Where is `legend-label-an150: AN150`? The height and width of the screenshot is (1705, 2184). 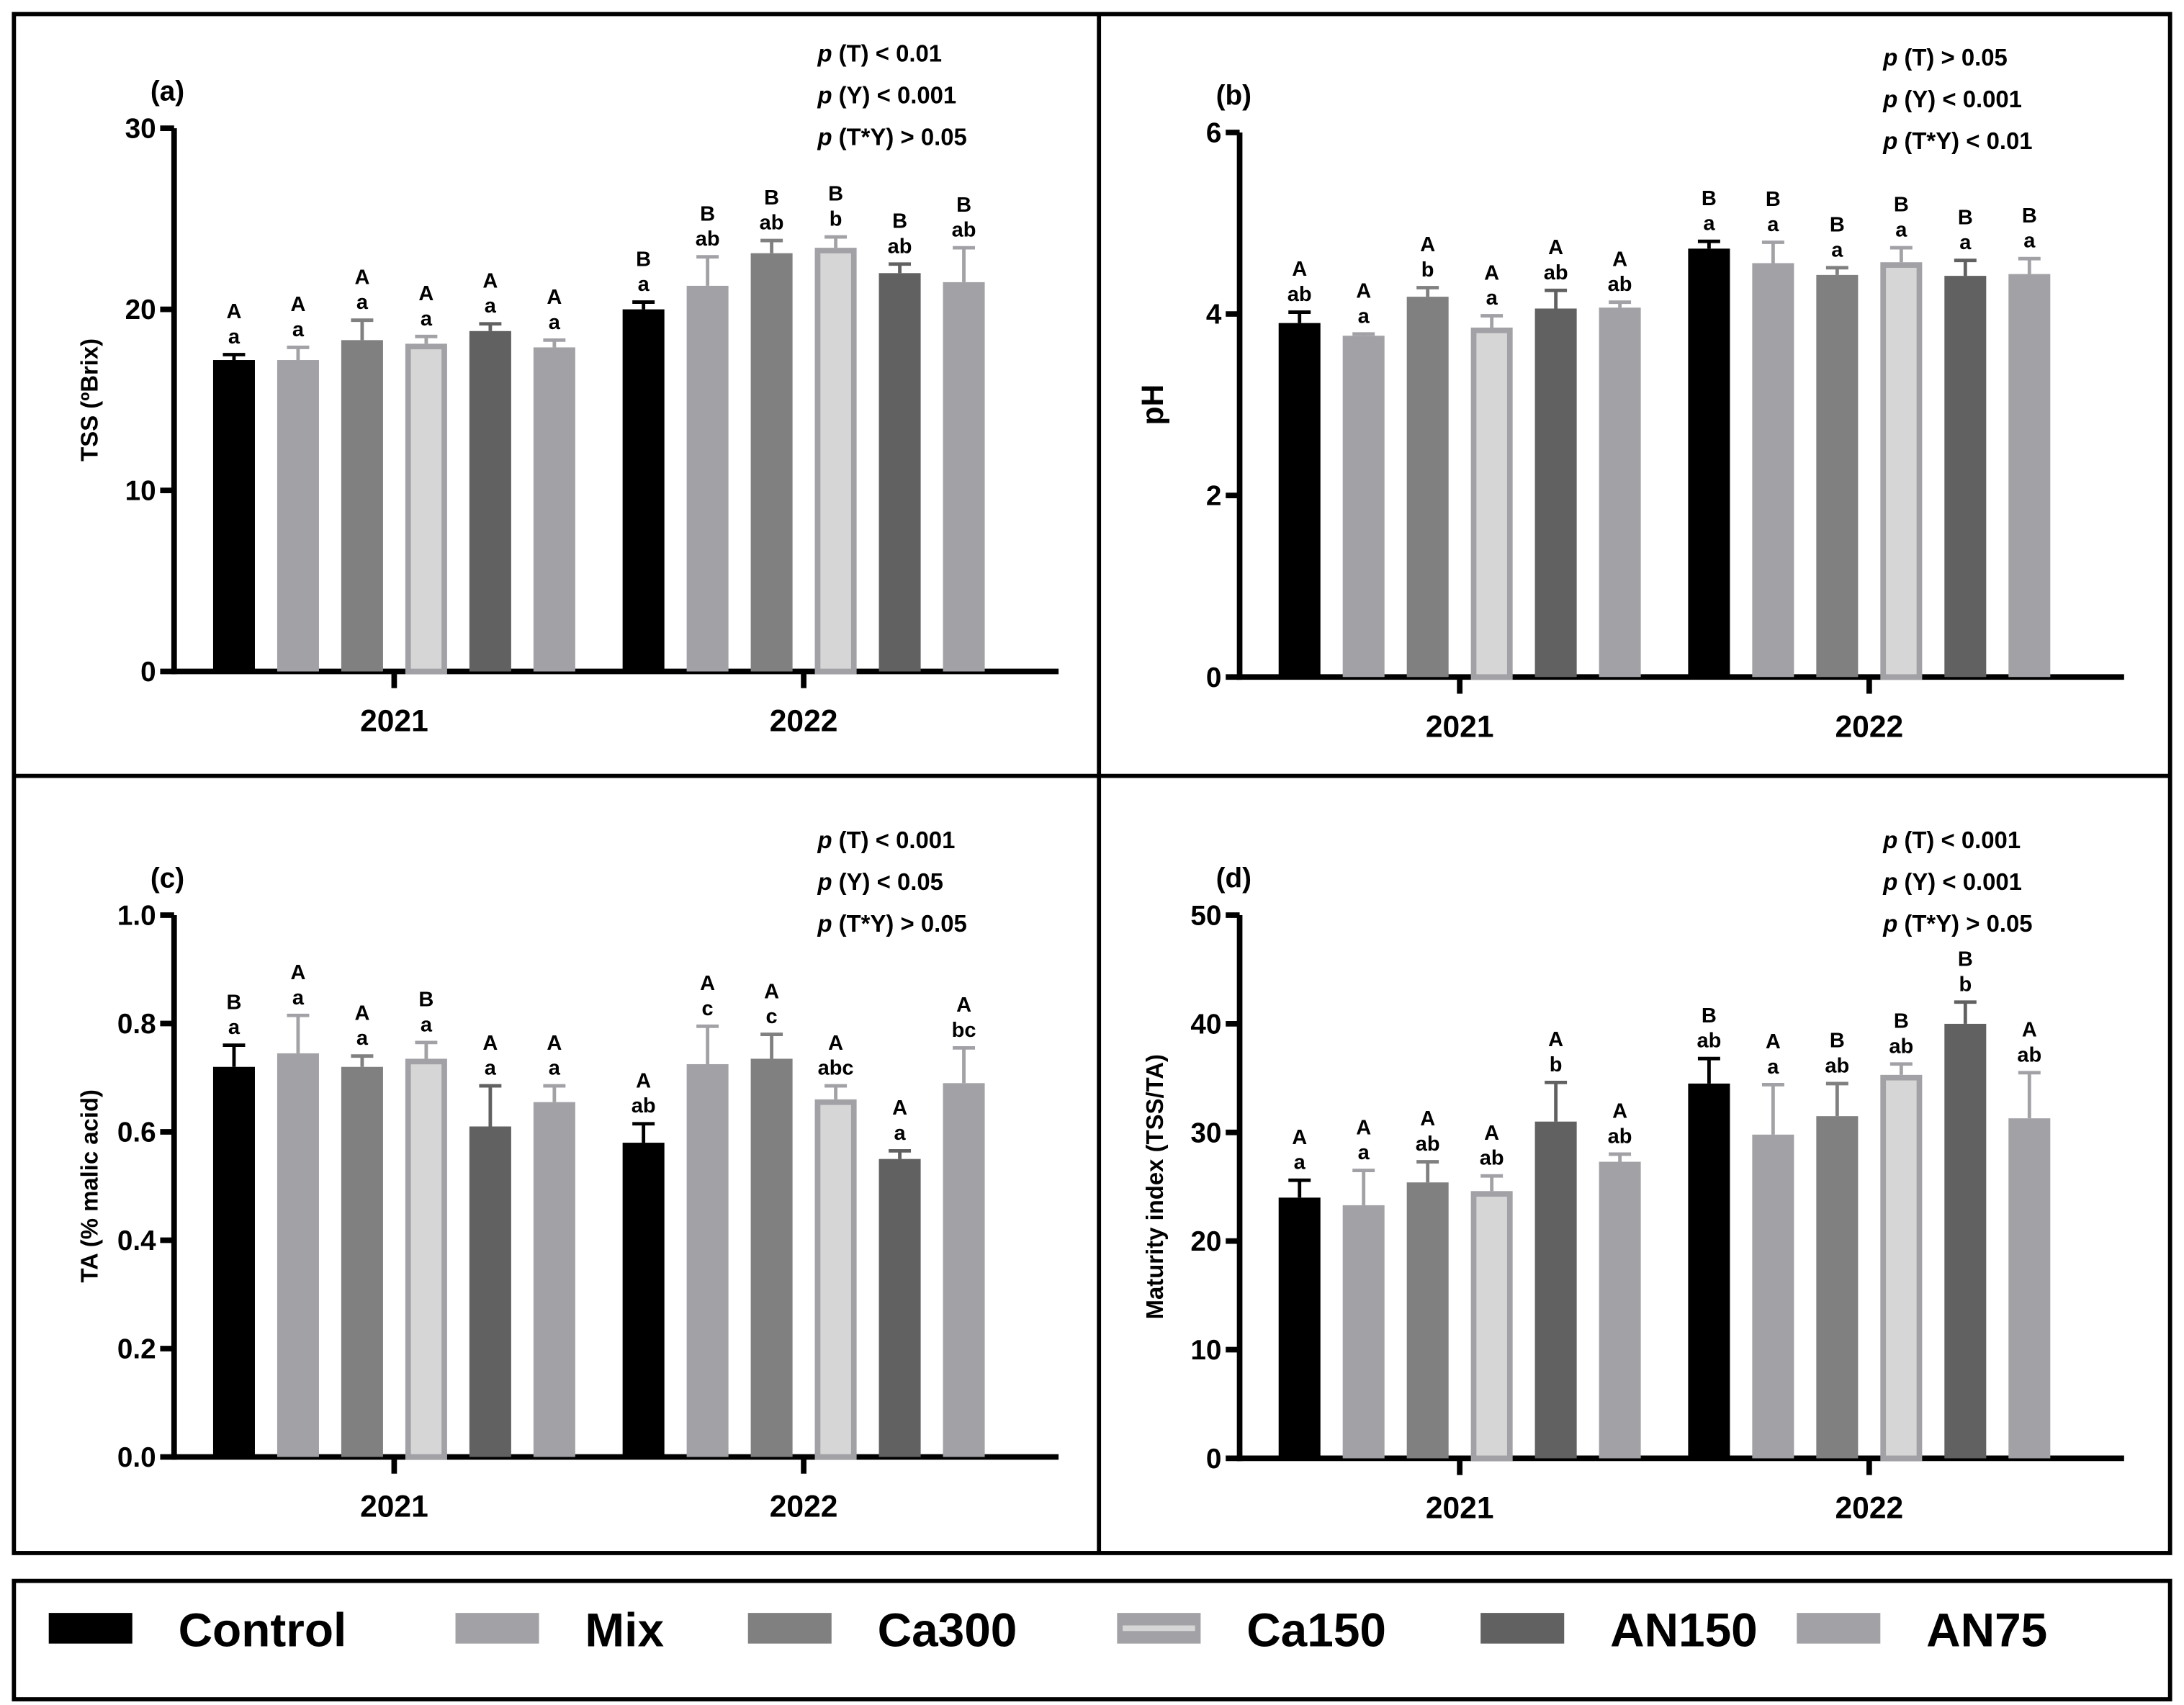 legend-label-an150: AN150 is located at coordinates (1684, 1630).